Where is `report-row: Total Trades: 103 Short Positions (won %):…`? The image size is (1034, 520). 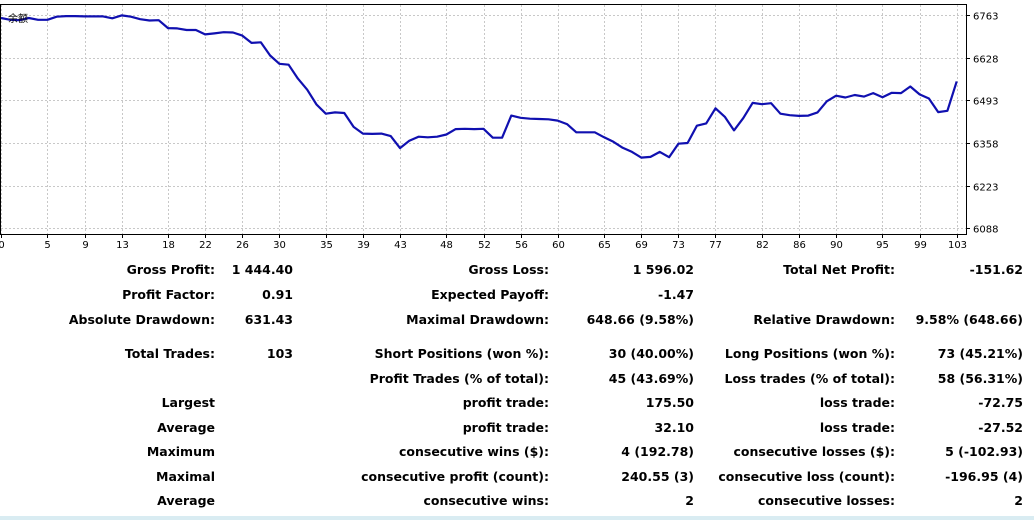 report-row: Total Trades: 103 Short Positions (won %):… is located at coordinates (517, 354).